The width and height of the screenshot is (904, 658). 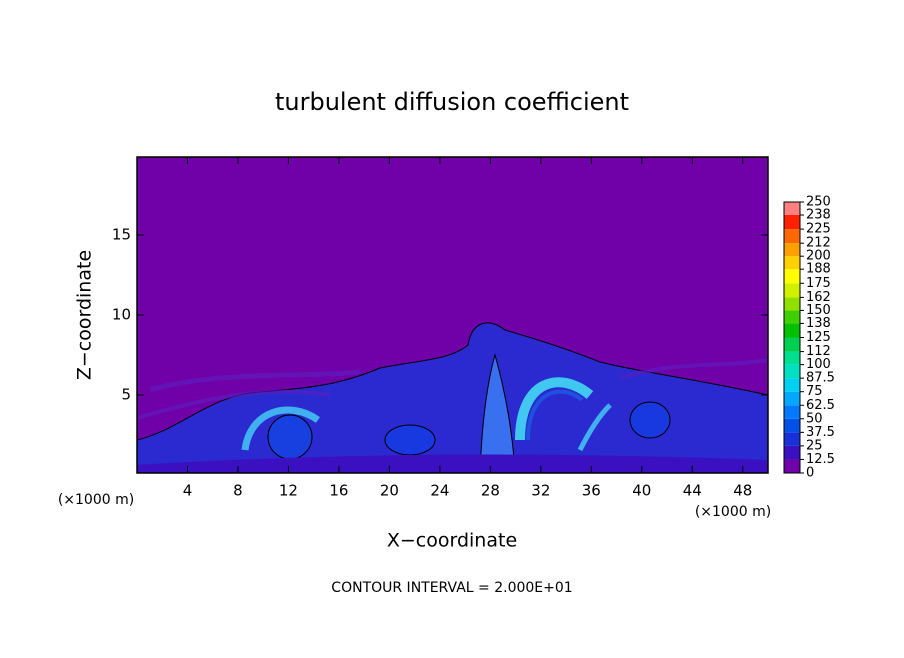 I want to click on chart-title: turbulent diffusion coefficient, so click(x=452, y=102).